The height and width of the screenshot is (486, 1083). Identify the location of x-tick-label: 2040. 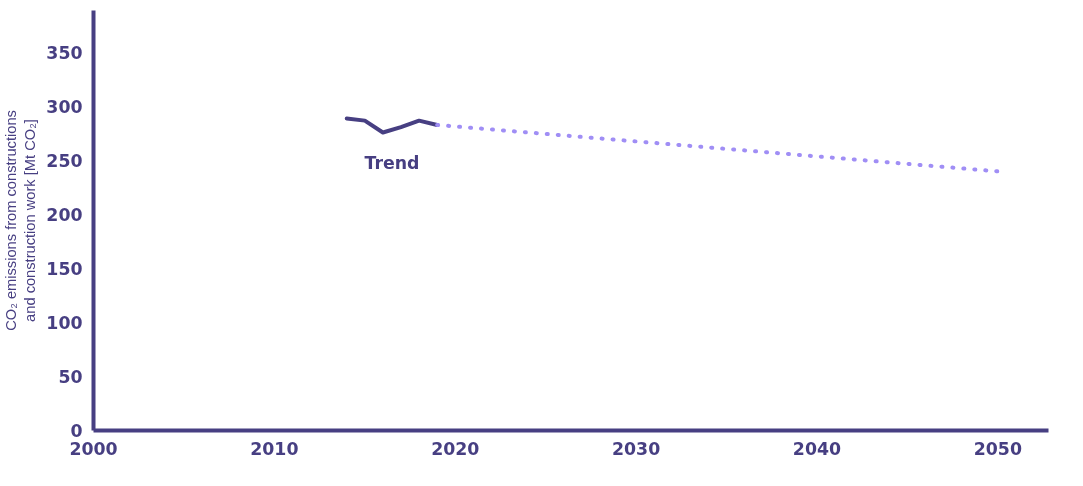
(817, 448).